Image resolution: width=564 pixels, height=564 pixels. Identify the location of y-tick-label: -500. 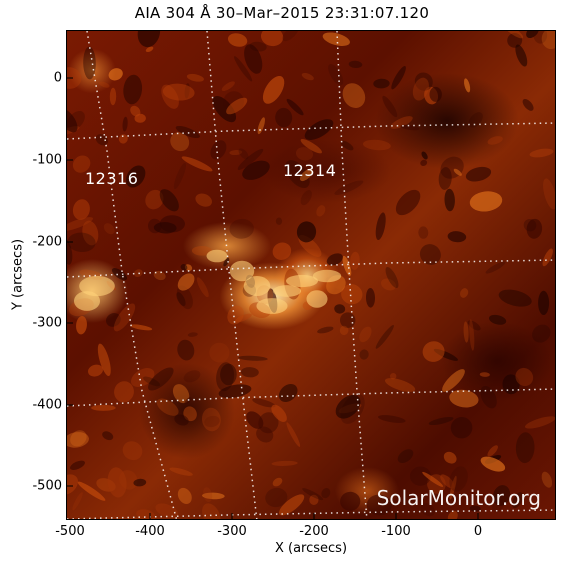
(47, 486).